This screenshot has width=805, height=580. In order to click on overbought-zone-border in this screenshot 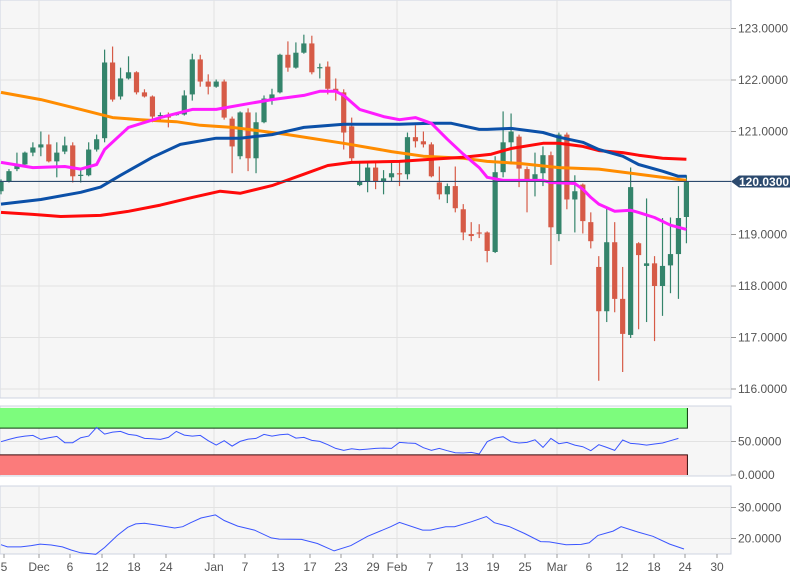, I will do `click(344, 418)`.